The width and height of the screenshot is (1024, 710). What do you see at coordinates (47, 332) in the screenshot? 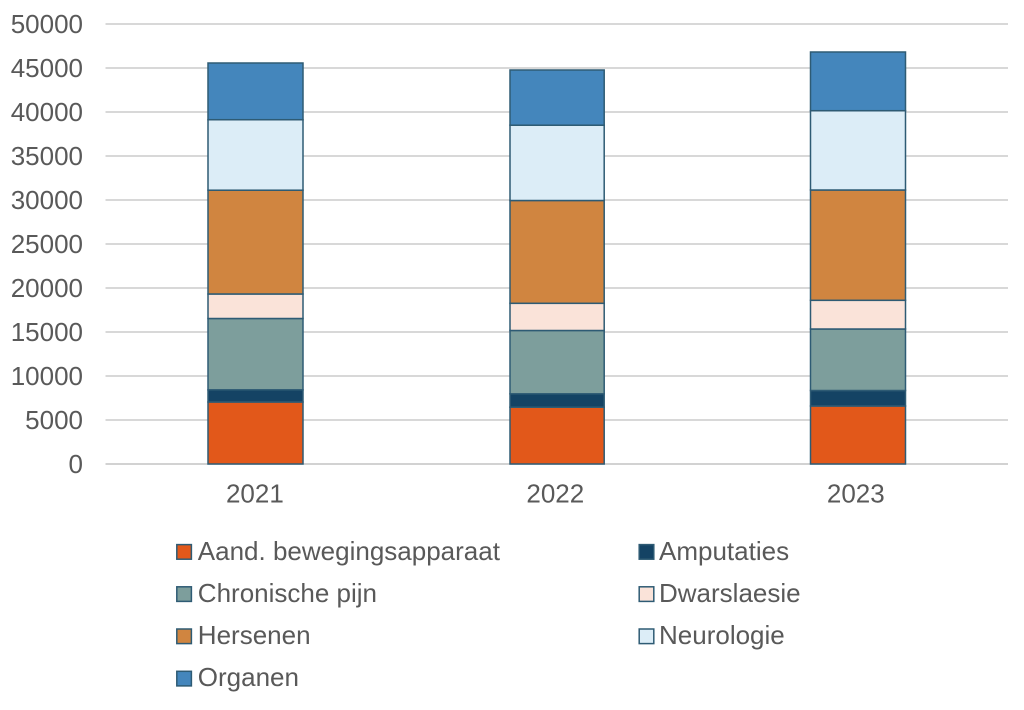
I see `svg-text: 15000` at bounding box center [47, 332].